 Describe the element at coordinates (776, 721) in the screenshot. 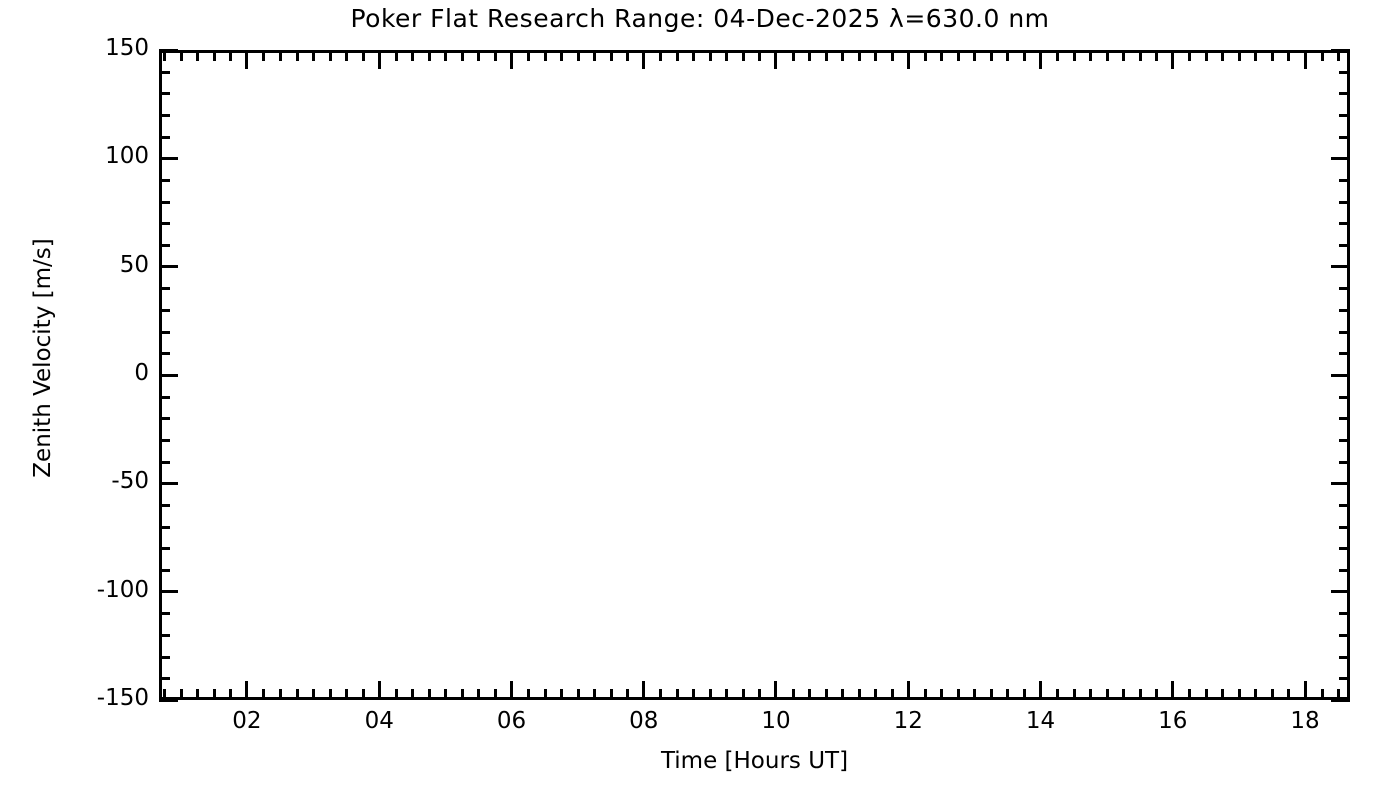

I see `x-axis-tick-label: 10` at that location.